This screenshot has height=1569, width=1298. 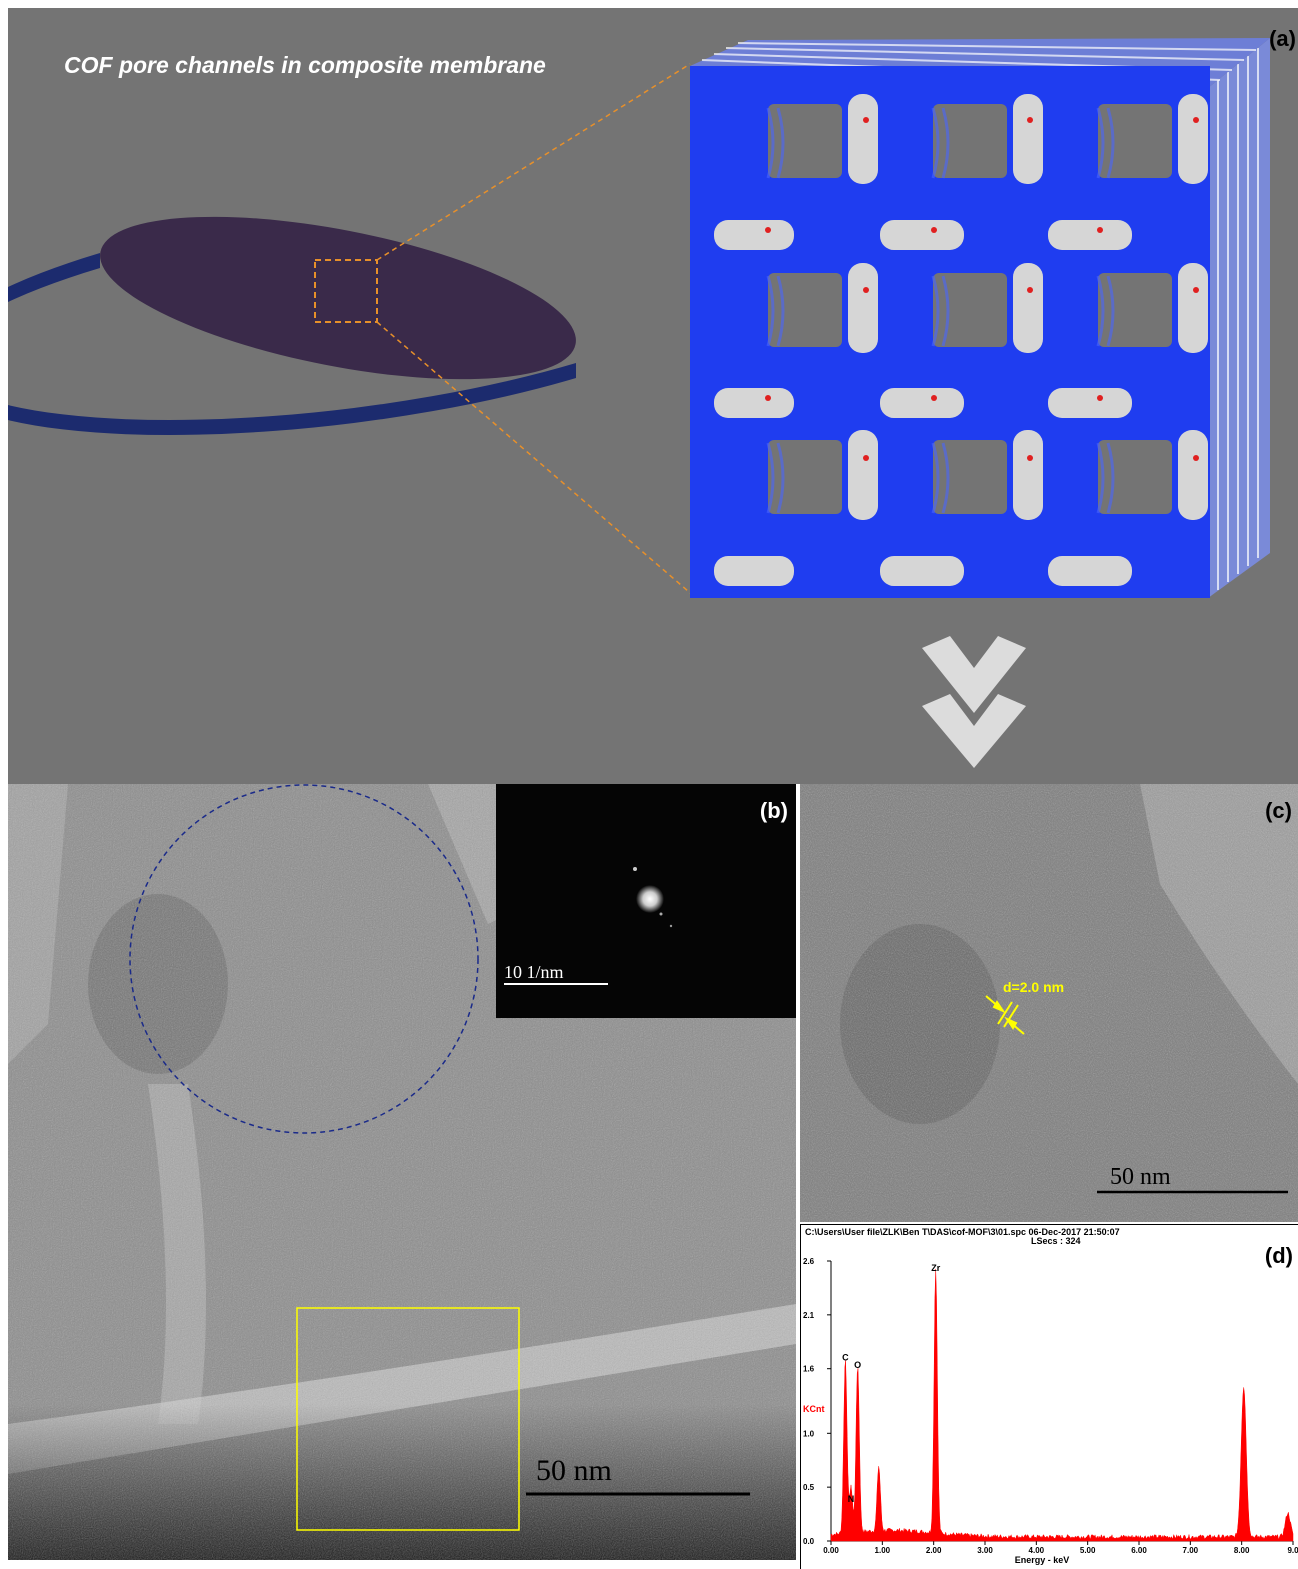 What do you see at coordinates (809, 1433) in the screenshot?
I see `eds-y-tick-label: 1.0` at bounding box center [809, 1433].